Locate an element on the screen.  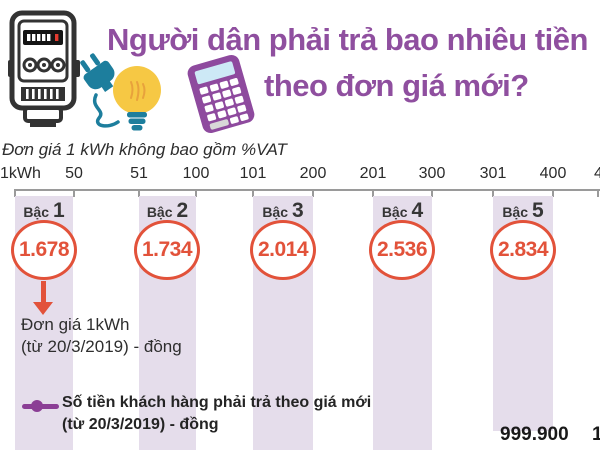
axis-line is located at coordinates (307, 190).